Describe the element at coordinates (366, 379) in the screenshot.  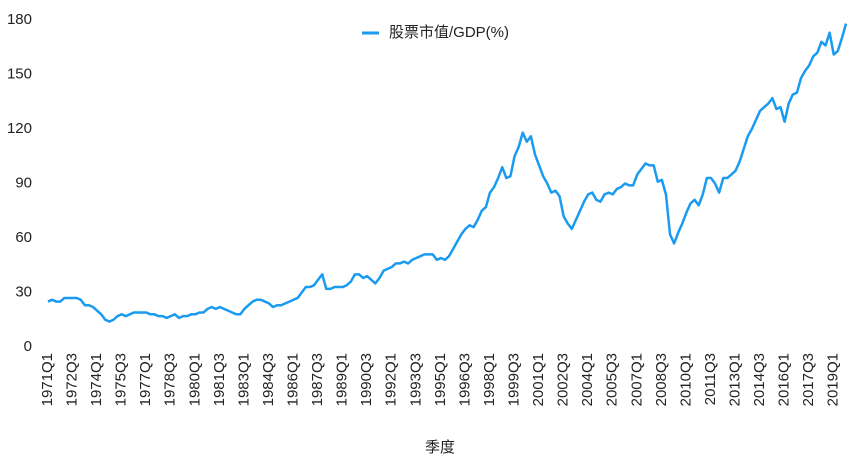
I see `x-tick-label: 1990Q3` at that location.